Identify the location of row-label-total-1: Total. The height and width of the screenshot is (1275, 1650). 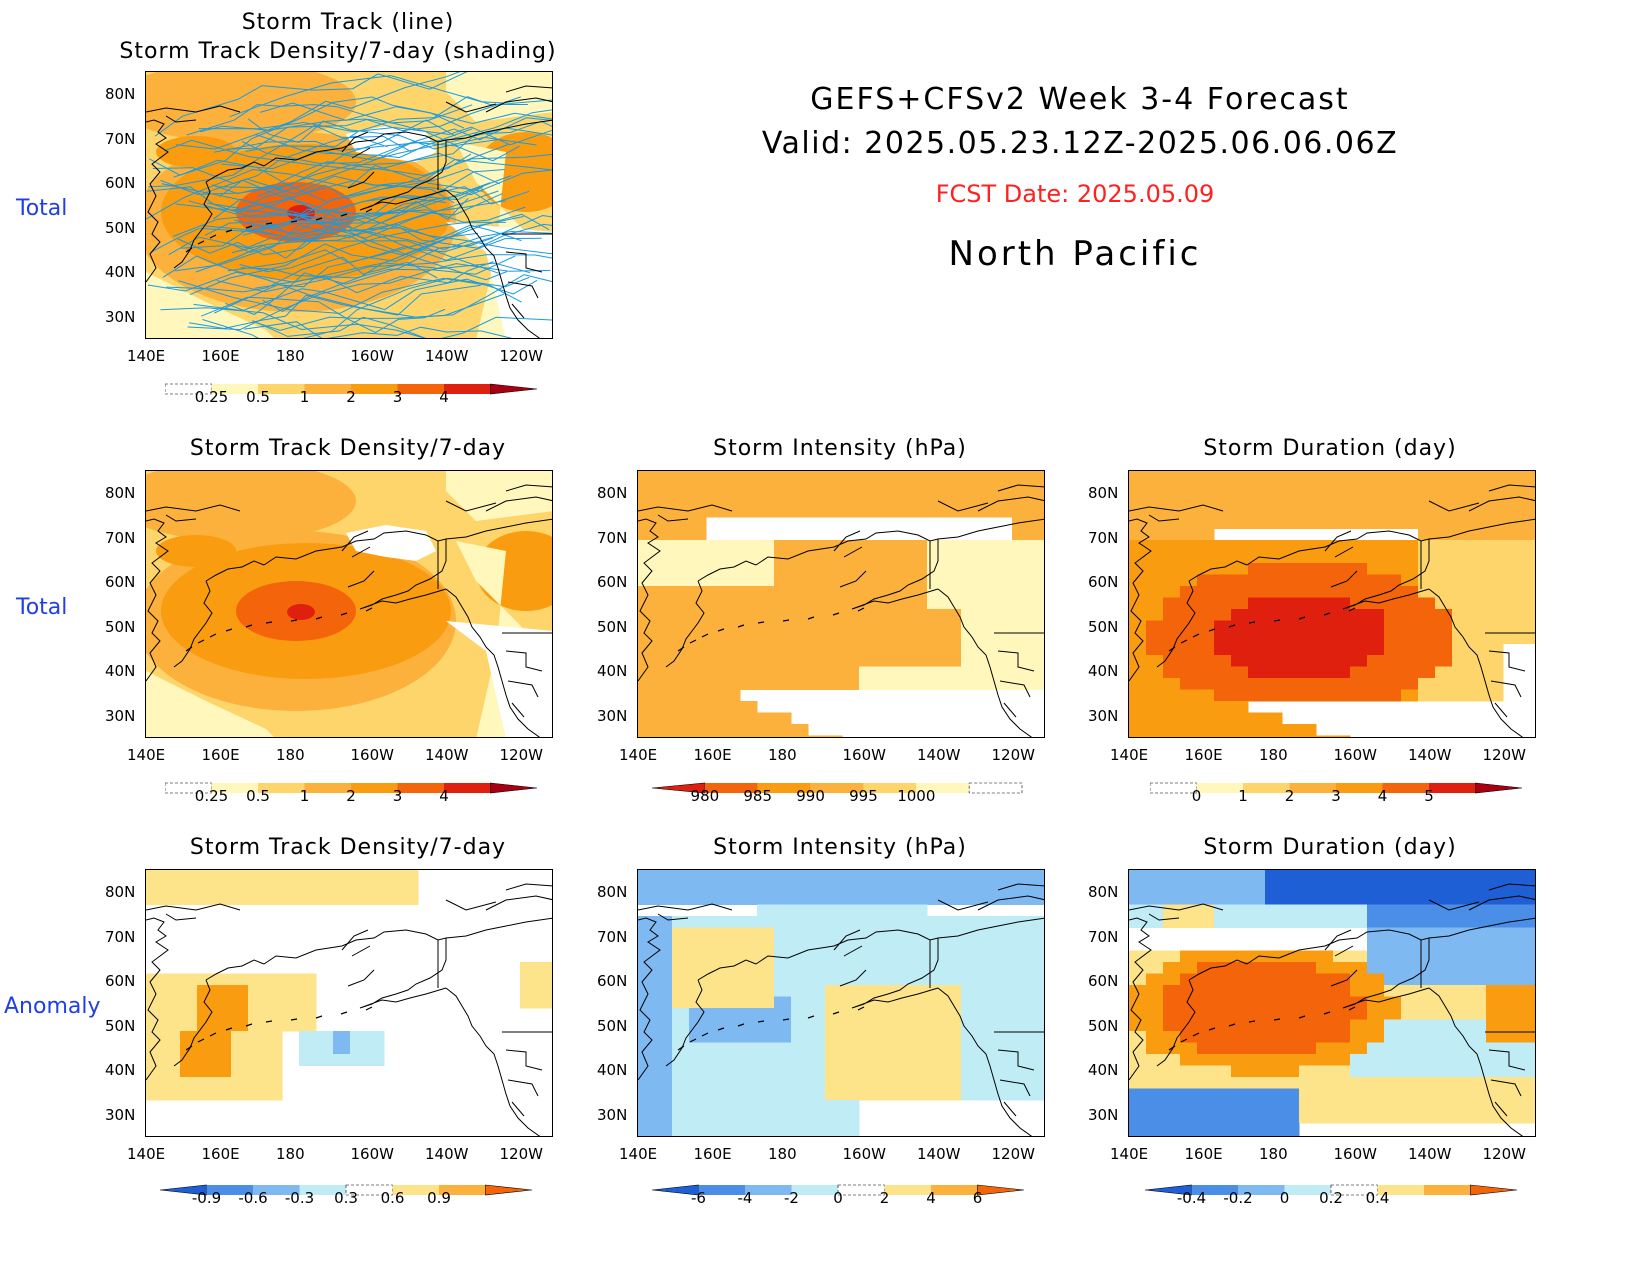
(42, 208).